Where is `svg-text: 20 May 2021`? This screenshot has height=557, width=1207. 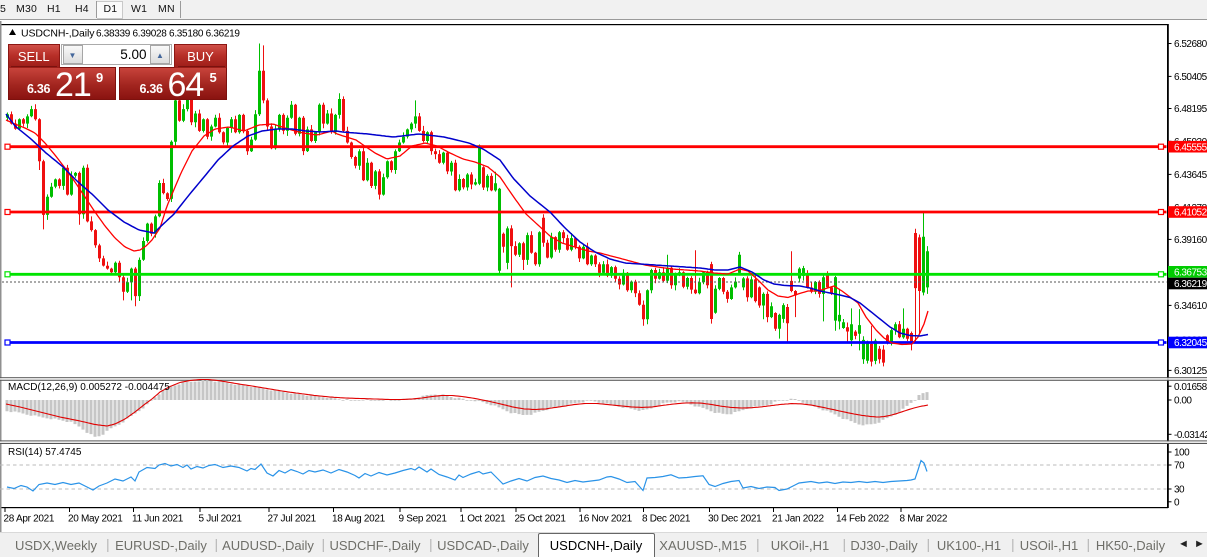 svg-text: 20 May 2021 is located at coordinates (95, 519).